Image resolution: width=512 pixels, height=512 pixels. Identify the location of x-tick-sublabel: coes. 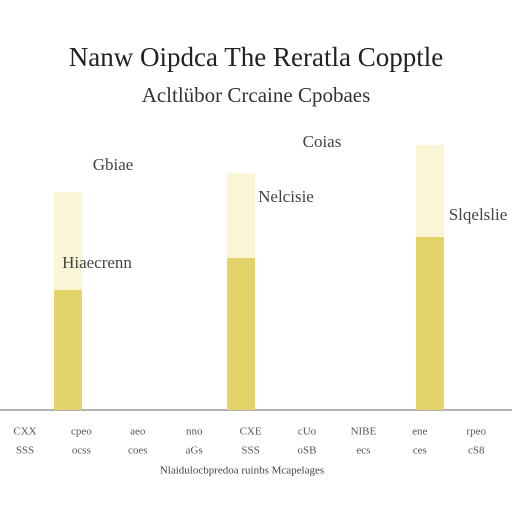
(138, 451).